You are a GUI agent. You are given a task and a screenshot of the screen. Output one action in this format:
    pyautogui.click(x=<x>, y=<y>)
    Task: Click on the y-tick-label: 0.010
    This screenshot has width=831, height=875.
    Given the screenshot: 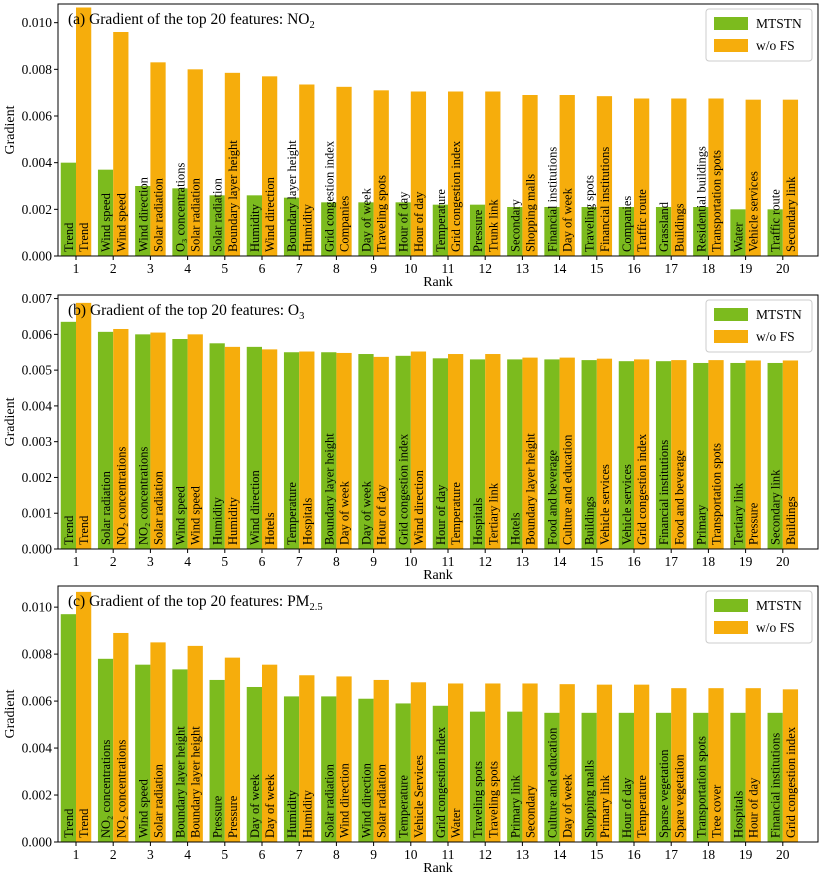 What is the action you would take?
    pyautogui.click(x=37, y=22)
    